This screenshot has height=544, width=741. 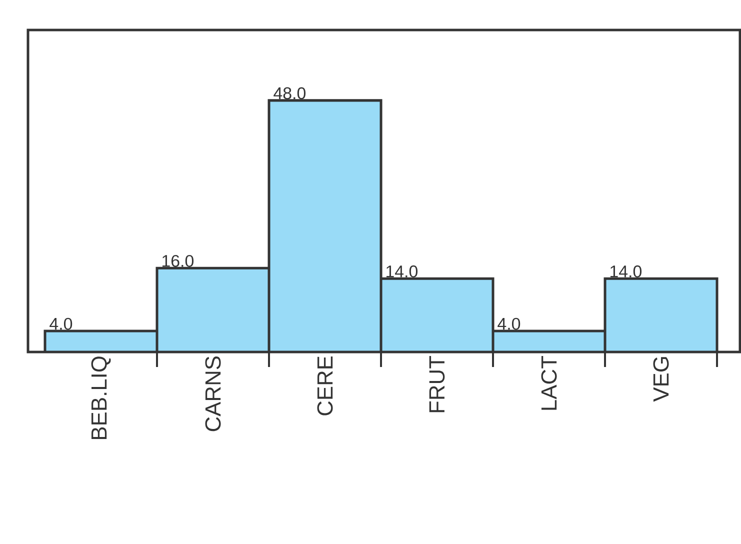 What do you see at coordinates (325, 386) in the screenshot?
I see `x-tick-label: CERE` at bounding box center [325, 386].